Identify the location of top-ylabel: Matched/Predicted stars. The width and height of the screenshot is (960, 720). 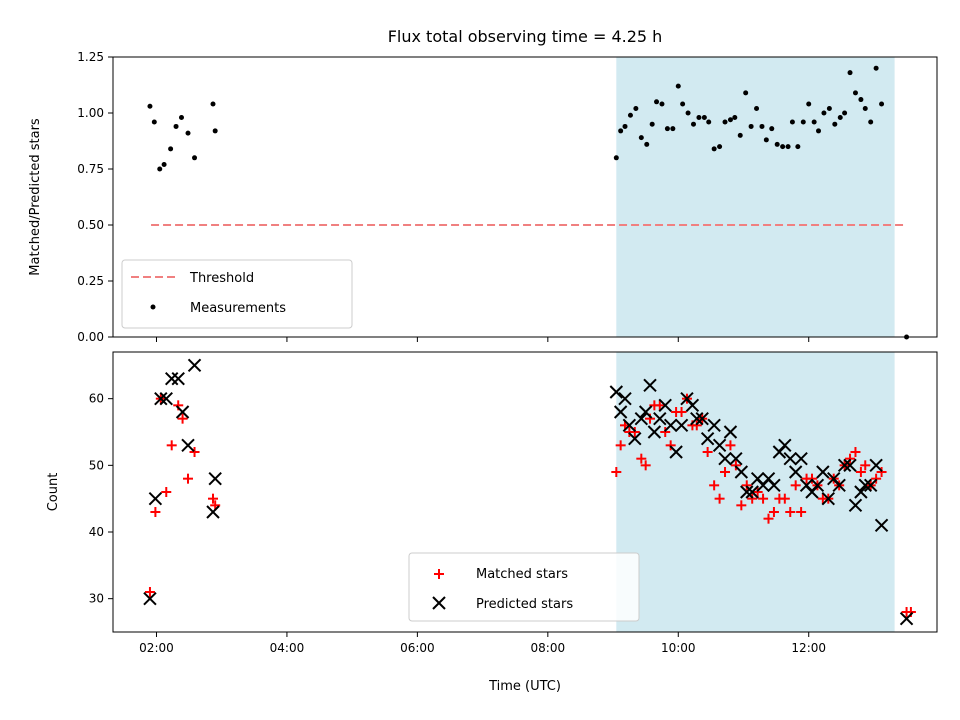
(35, 197).